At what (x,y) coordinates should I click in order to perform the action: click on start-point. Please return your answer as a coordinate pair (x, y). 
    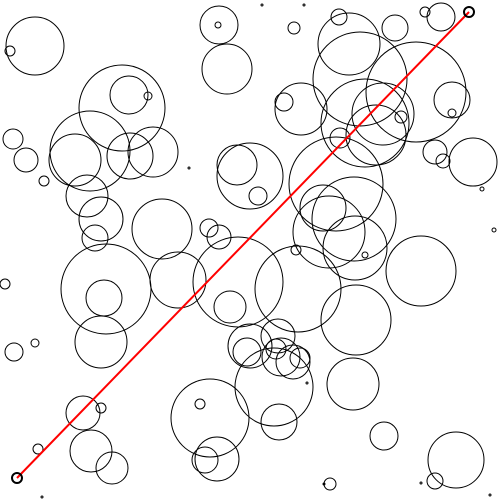
    Looking at the image, I should click on (17, 478).